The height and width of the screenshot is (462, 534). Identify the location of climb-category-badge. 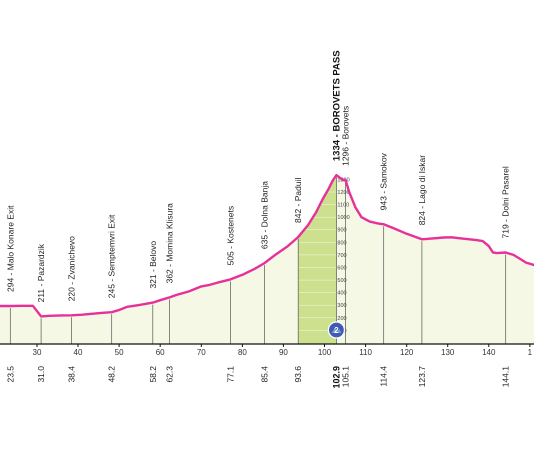
(336, 330).